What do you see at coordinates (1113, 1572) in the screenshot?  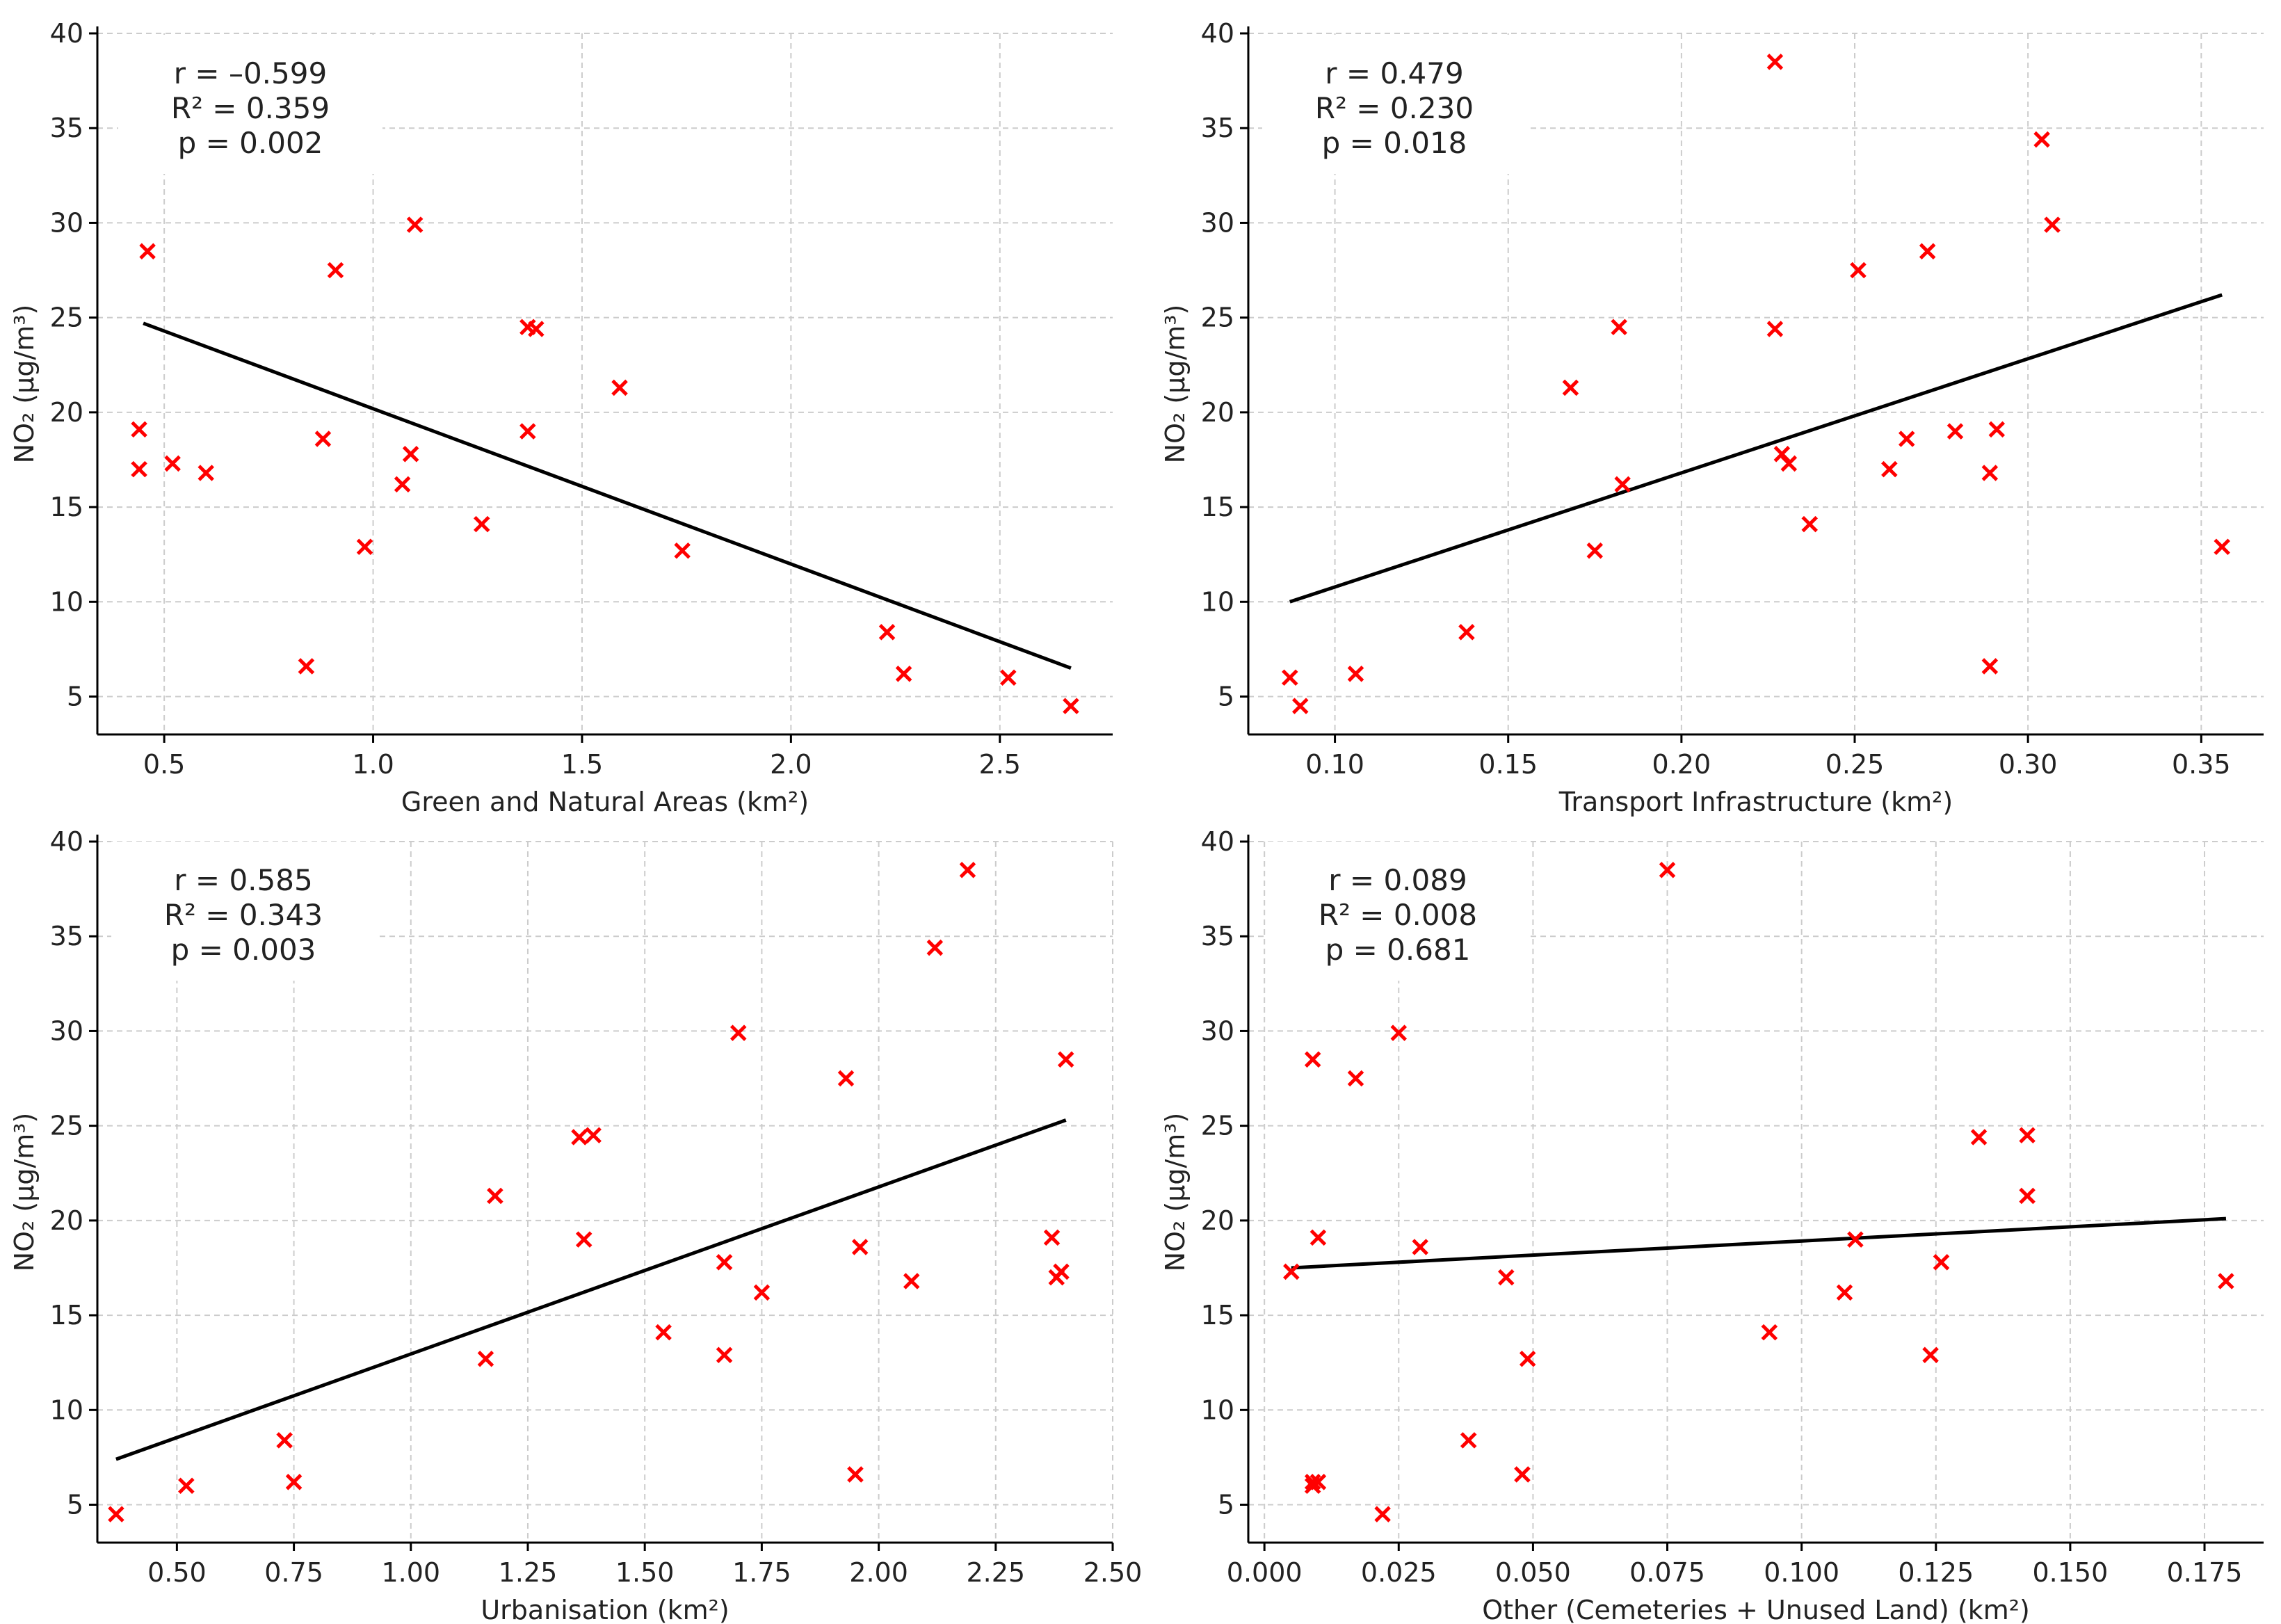 I see `x-tick-label: 2.50` at bounding box center [1113, 1572].